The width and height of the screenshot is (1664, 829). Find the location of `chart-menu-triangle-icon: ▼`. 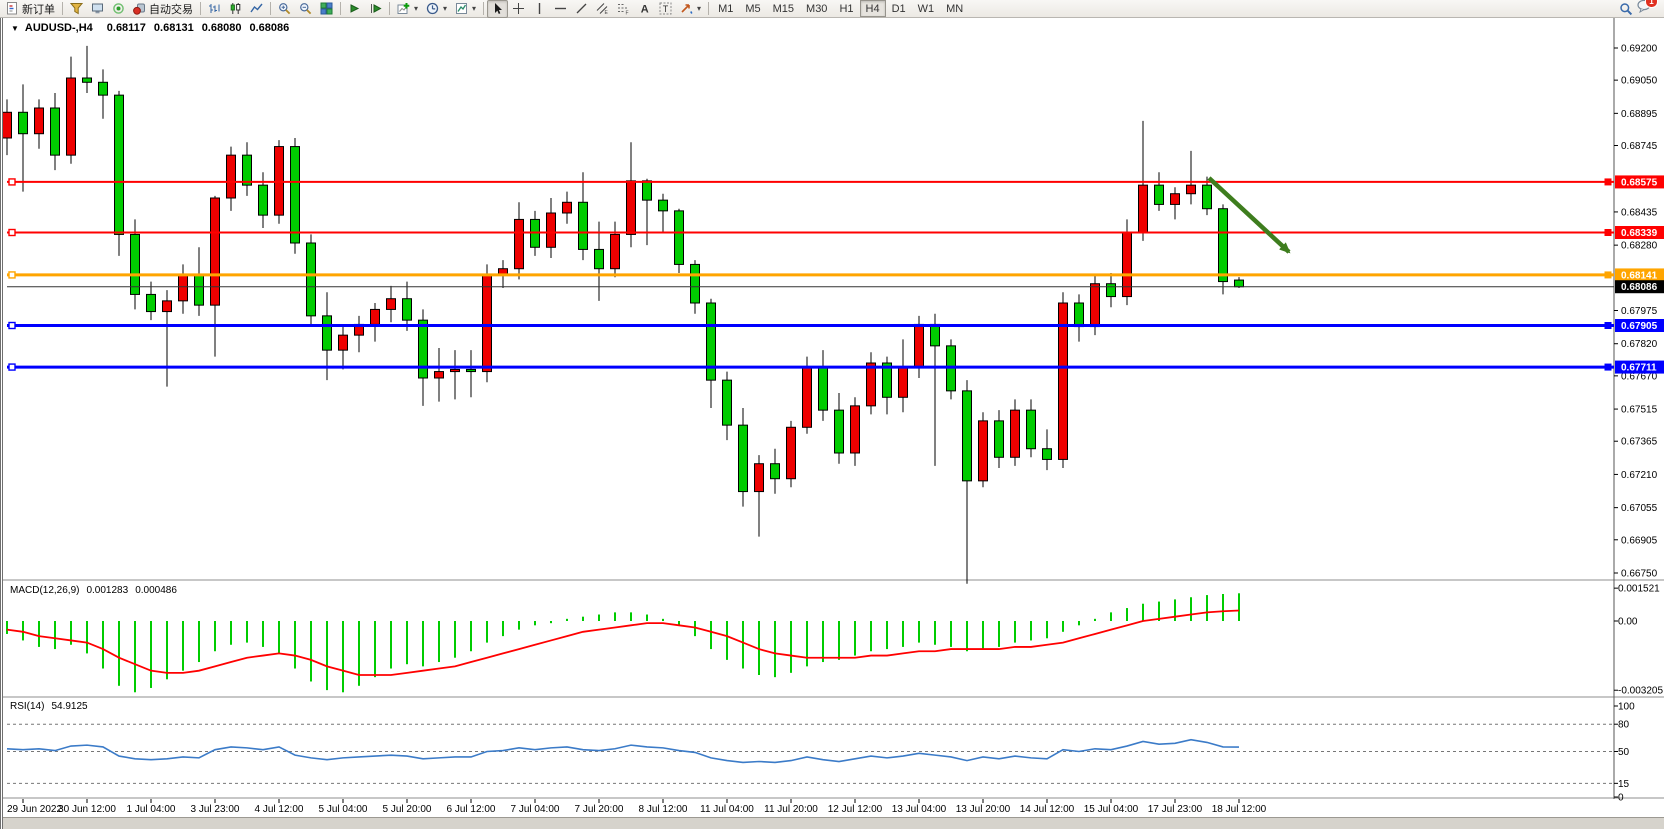

chart-menu-triangle-icon: ▼ is located at coordinates (15, 28).